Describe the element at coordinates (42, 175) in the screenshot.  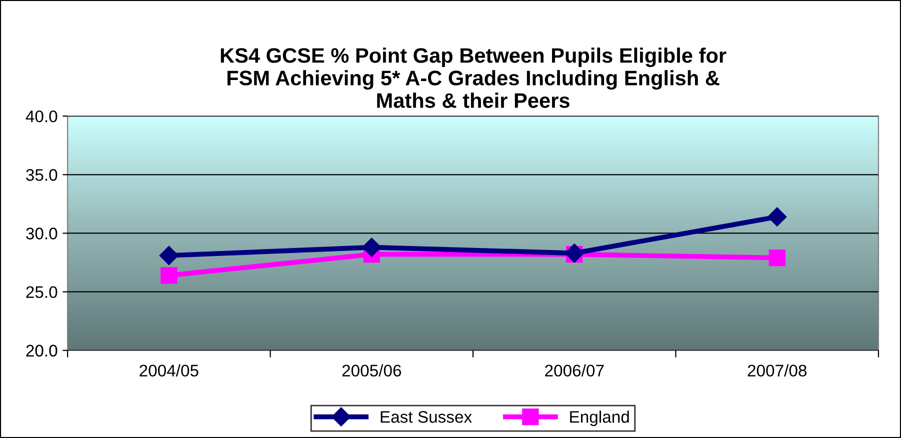
I see `y-tick-label: 35.0` at that location.